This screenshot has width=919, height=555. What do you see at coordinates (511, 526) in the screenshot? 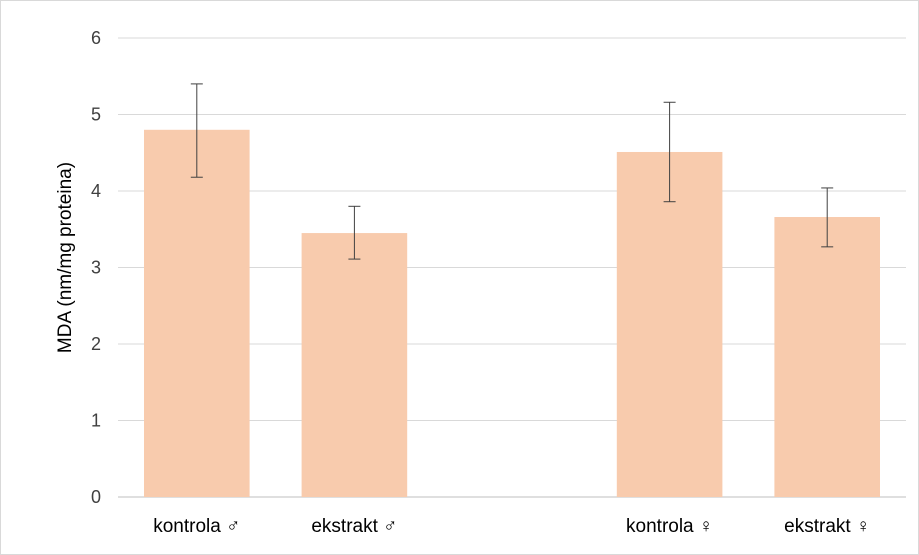
I see `x-axis-categories: kontrola ♂ ekstrakt ♂ kontrola ♀ ekstrakt ♀` at bounding box center [511, 526].